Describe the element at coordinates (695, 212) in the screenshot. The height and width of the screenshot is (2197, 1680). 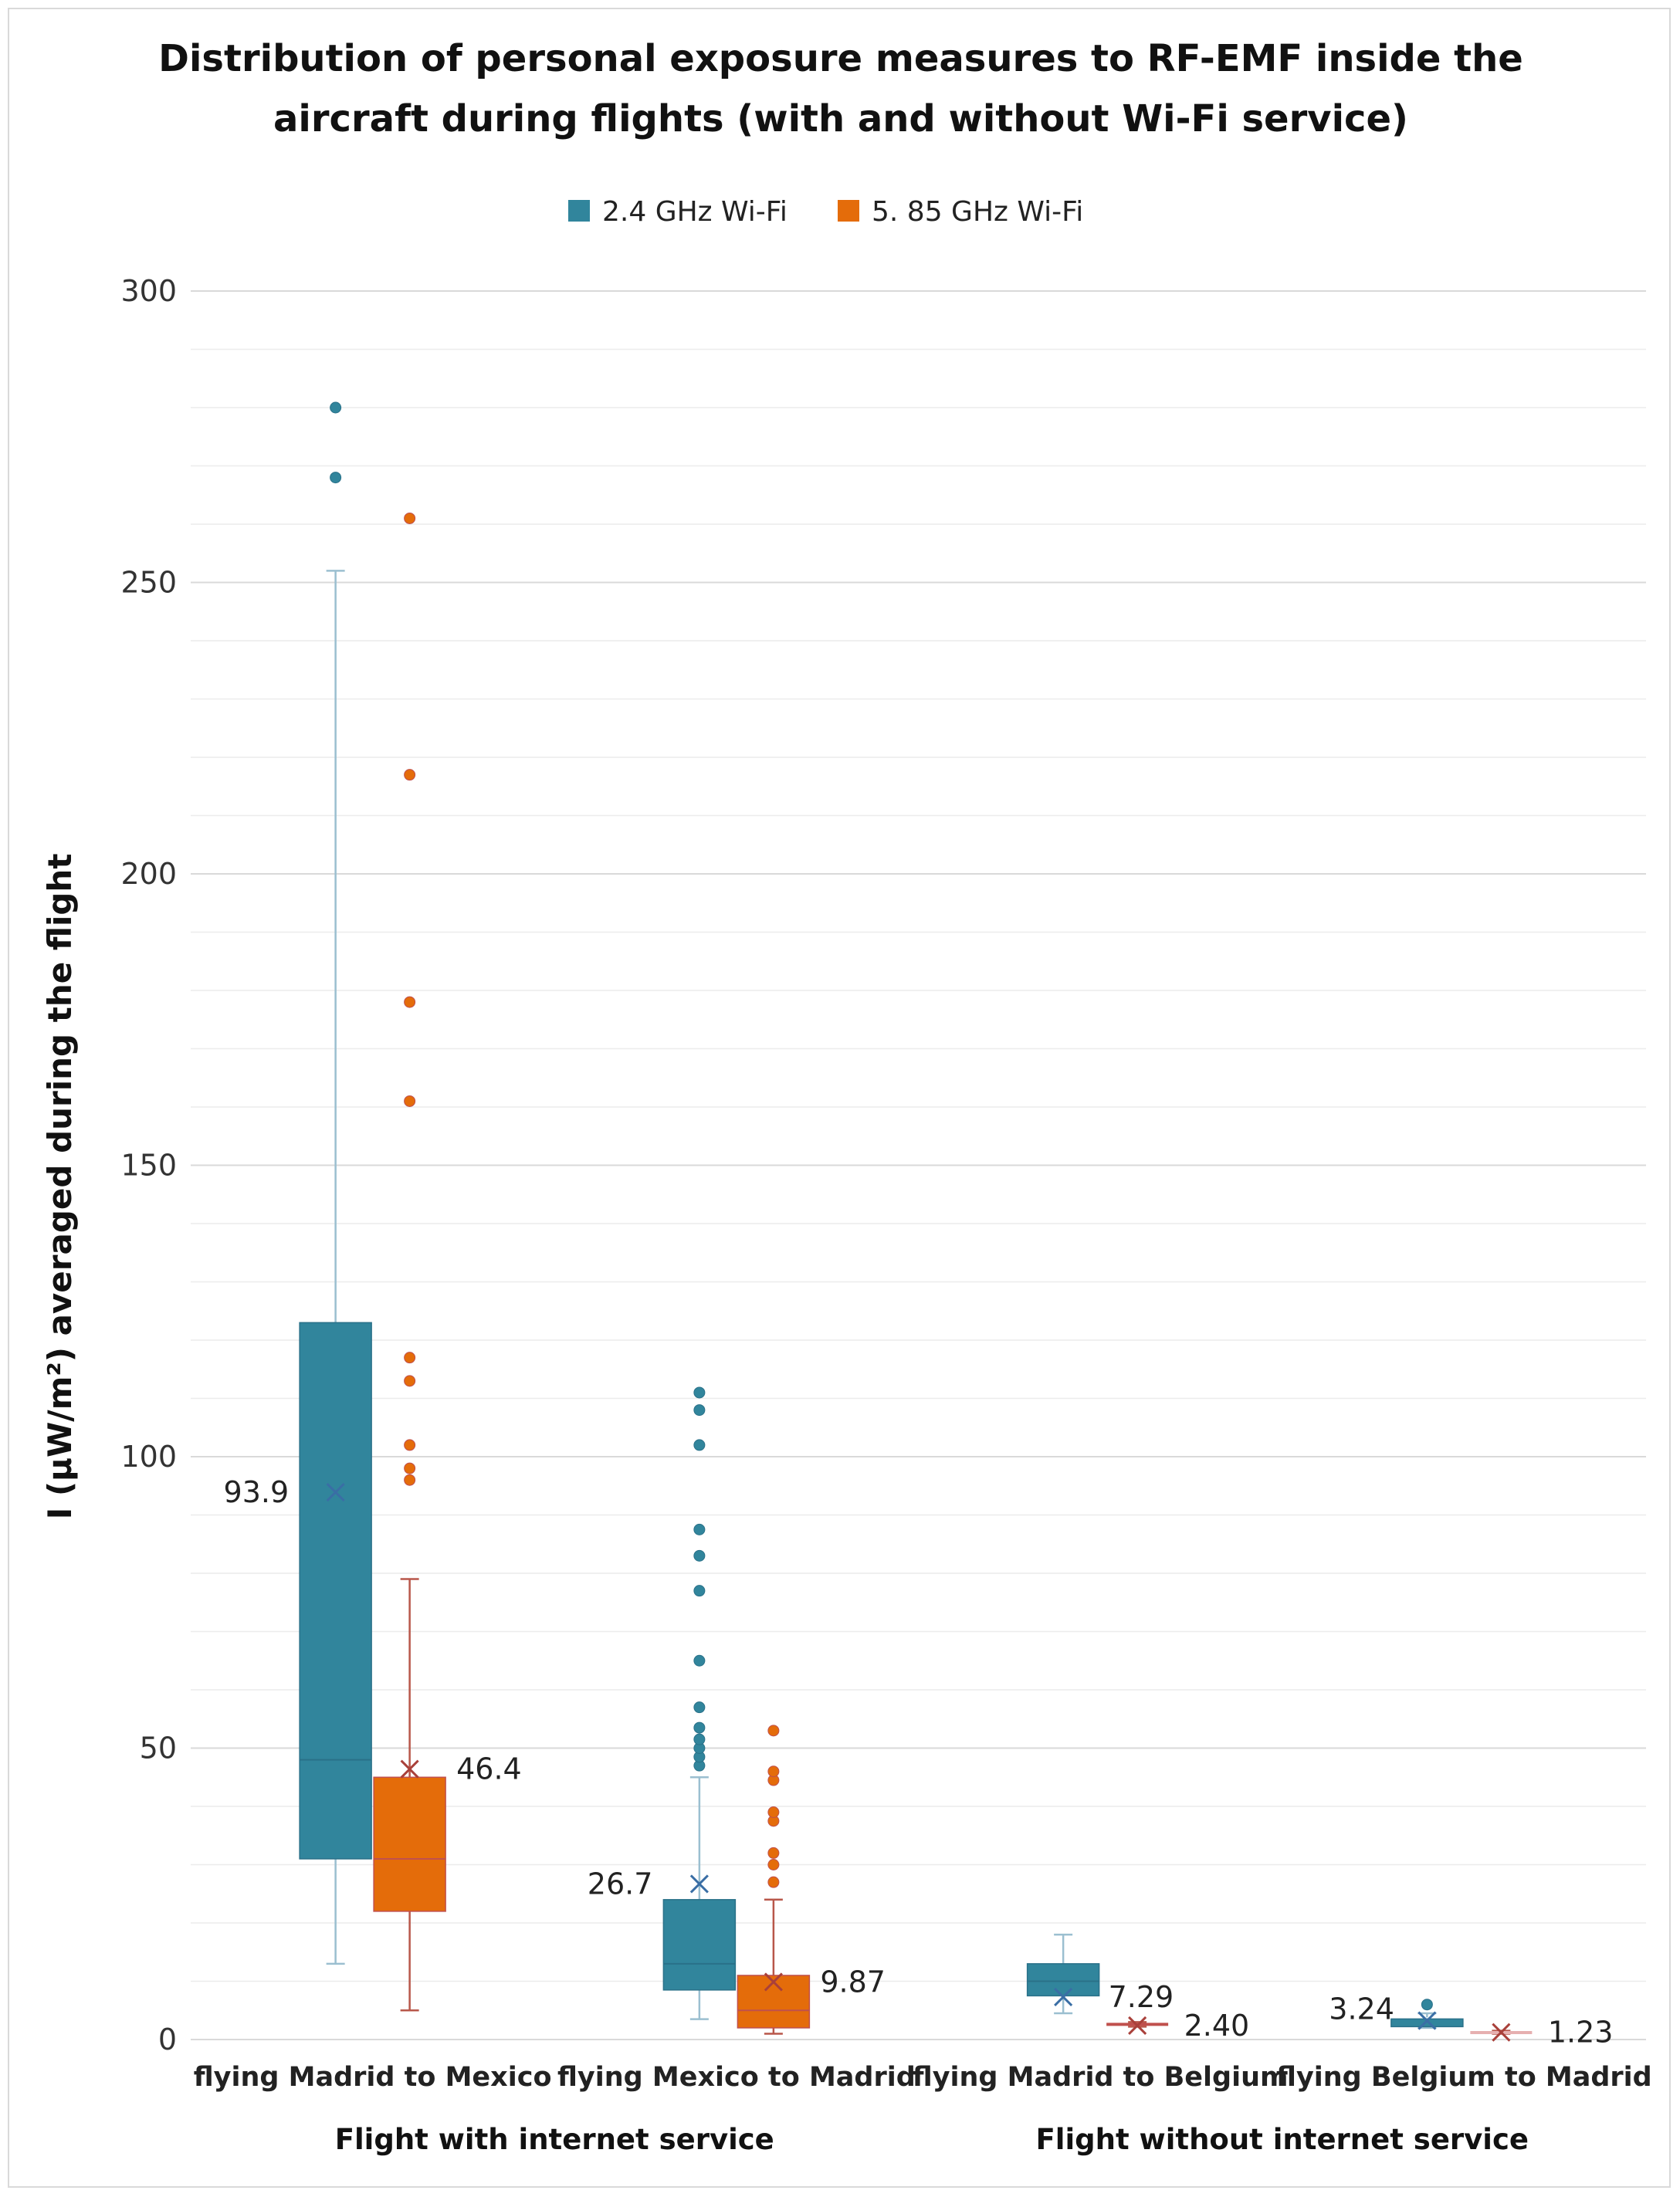
I see `legend-label-2-4ghz: 2.4 GHz Wi-Fi` at that location.